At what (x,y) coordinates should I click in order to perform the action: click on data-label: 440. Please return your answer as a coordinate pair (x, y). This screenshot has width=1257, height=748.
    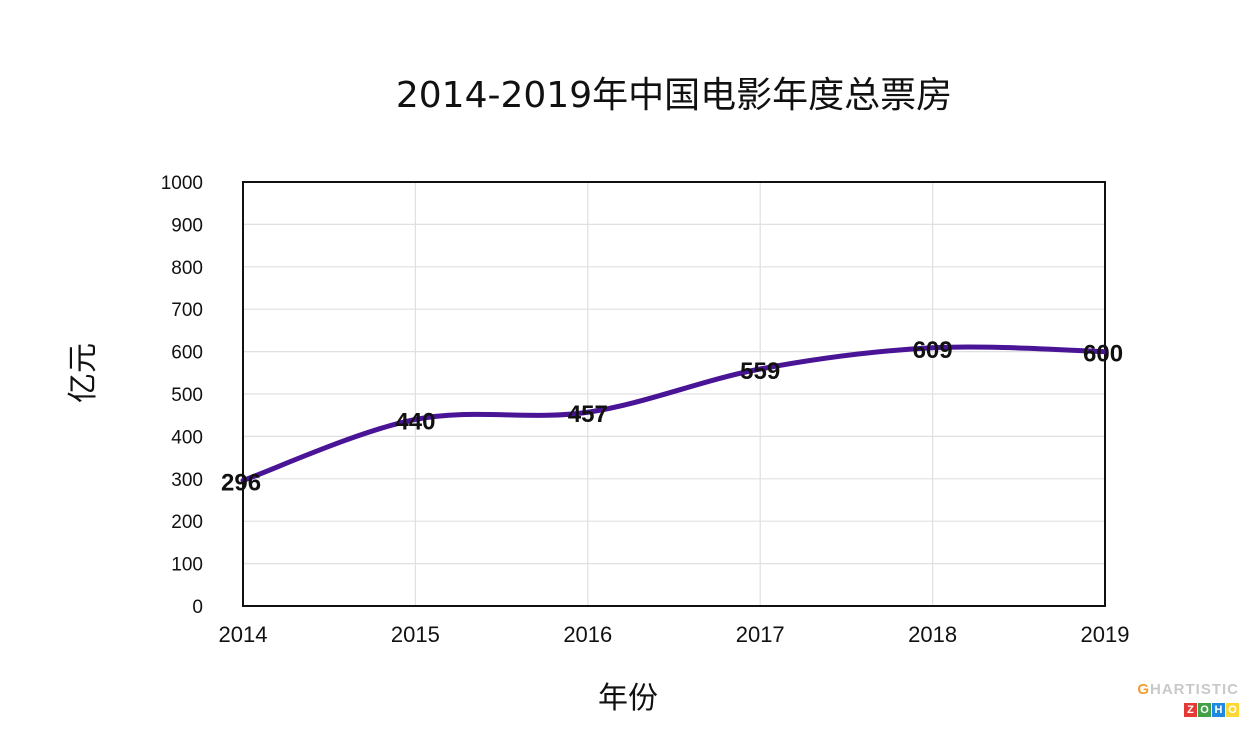
    Looking at the image, I should click on (415, 421).